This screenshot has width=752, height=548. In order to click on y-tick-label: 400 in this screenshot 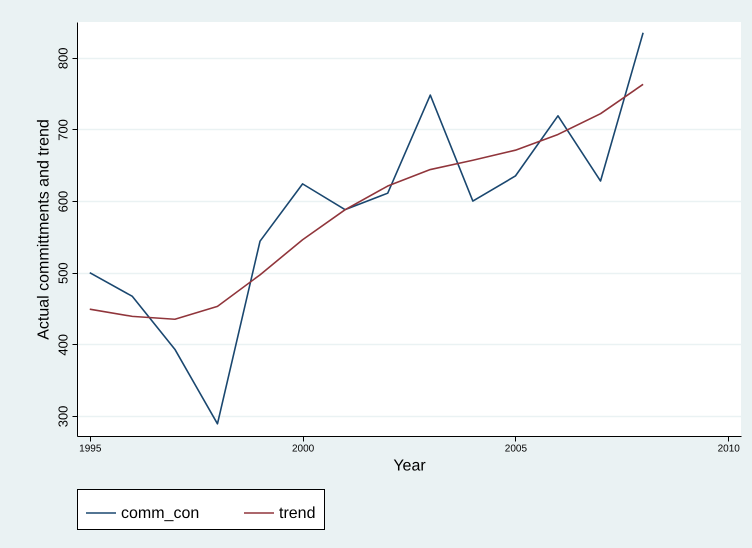, I will do `click(63, 345)`.